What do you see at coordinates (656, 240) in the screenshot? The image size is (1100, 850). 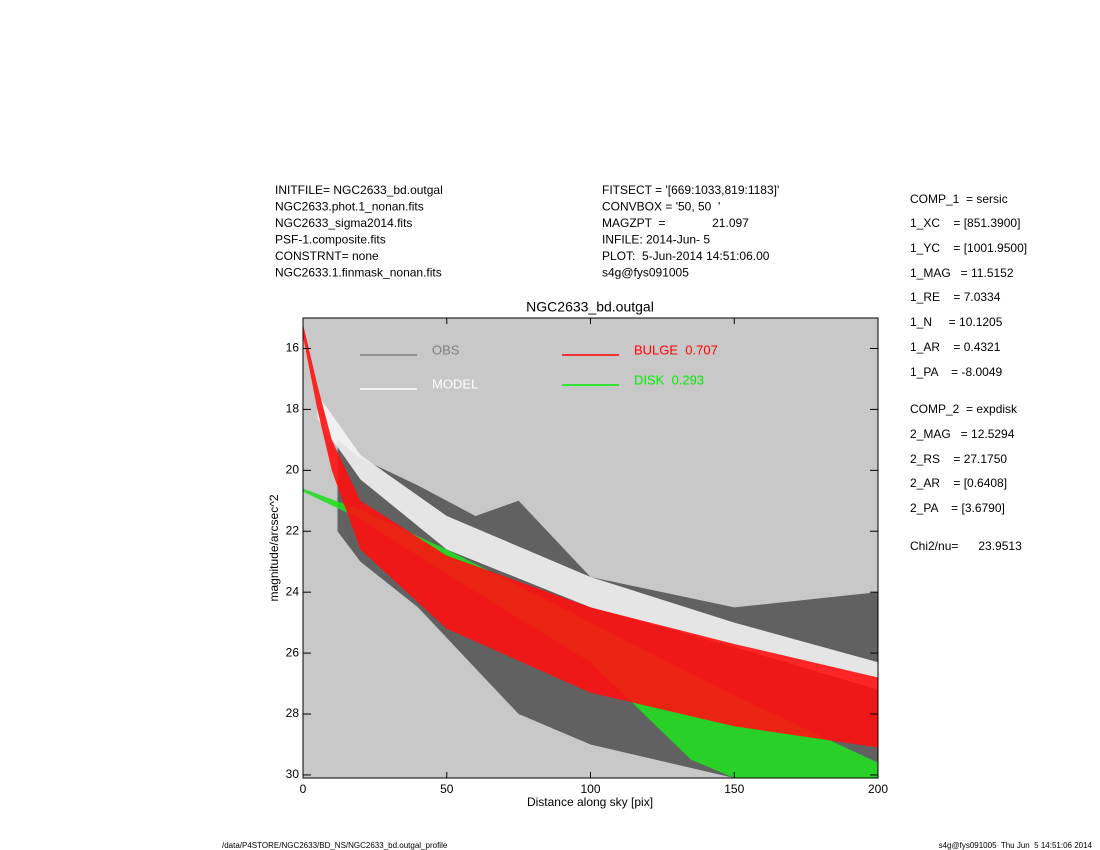 I see `header-mid-line: INFILE: 2014-Jun- 5` at bounding box center [656, 240].